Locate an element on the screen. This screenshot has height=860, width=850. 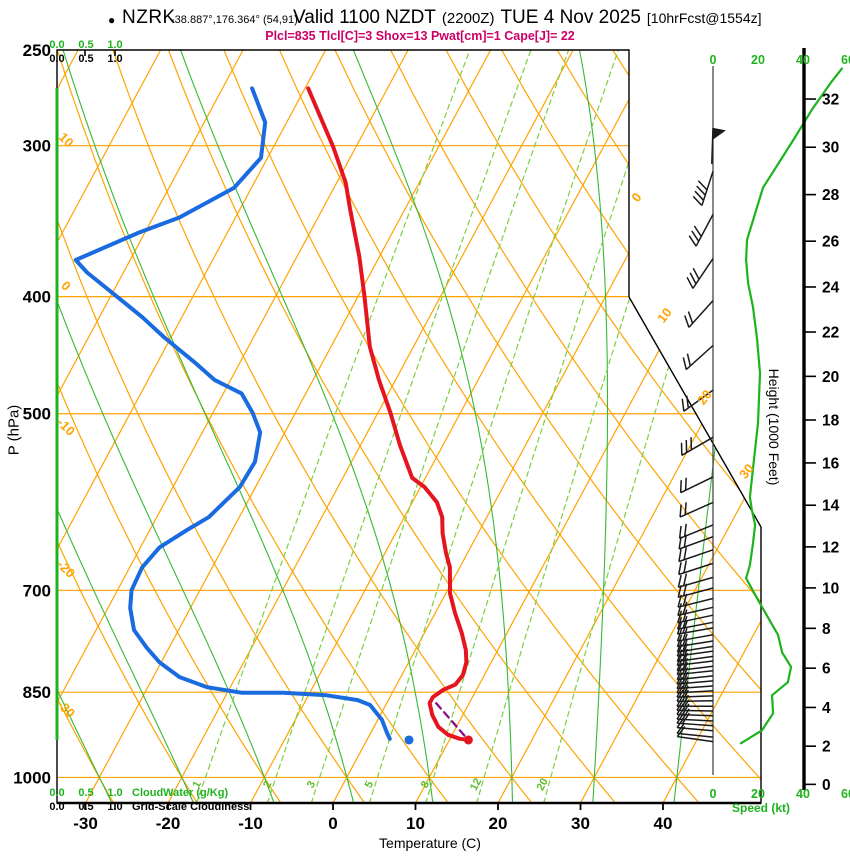
cloud-scale-labels: 0.0 0.0 0.0 0.0 0.5 0.5 0.5 0.5 1.0 1.0 1.0 1.0 is located at coordinates (85, 426).